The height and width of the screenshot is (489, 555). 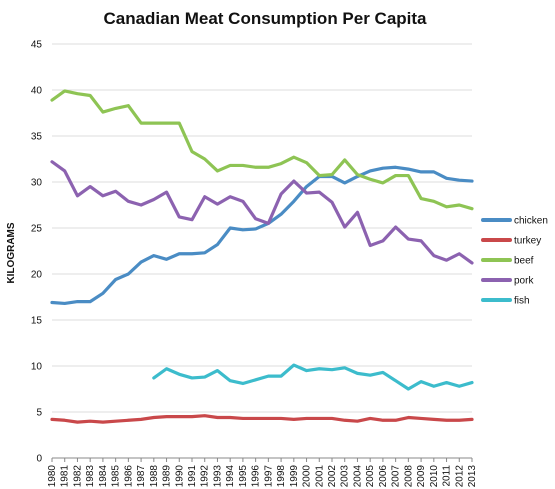 I want to click on y-tick-label: 15, so click(x=37, y=321).